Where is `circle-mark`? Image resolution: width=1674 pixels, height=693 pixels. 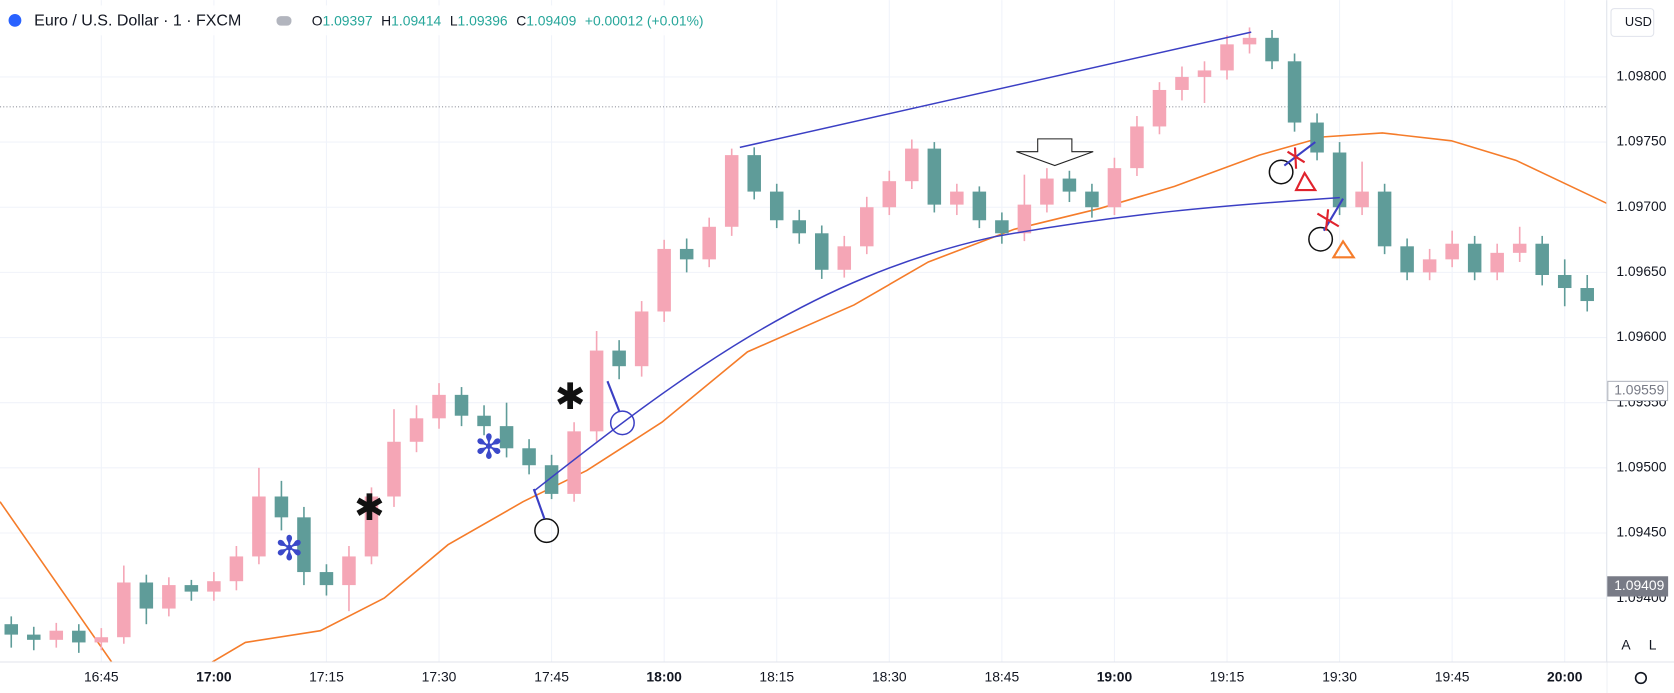
circle-mark is located at coordinates (622, 423).